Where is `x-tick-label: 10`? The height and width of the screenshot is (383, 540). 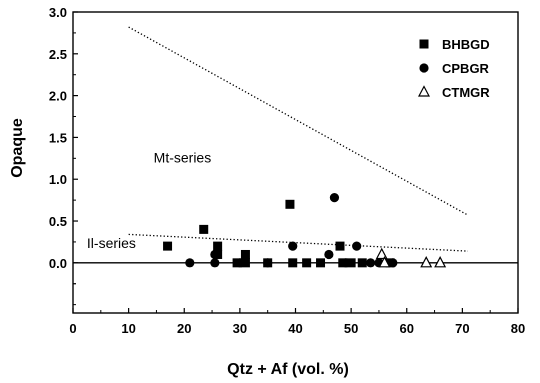
x-tick-label: 10 is located at coordinates (128, 328).